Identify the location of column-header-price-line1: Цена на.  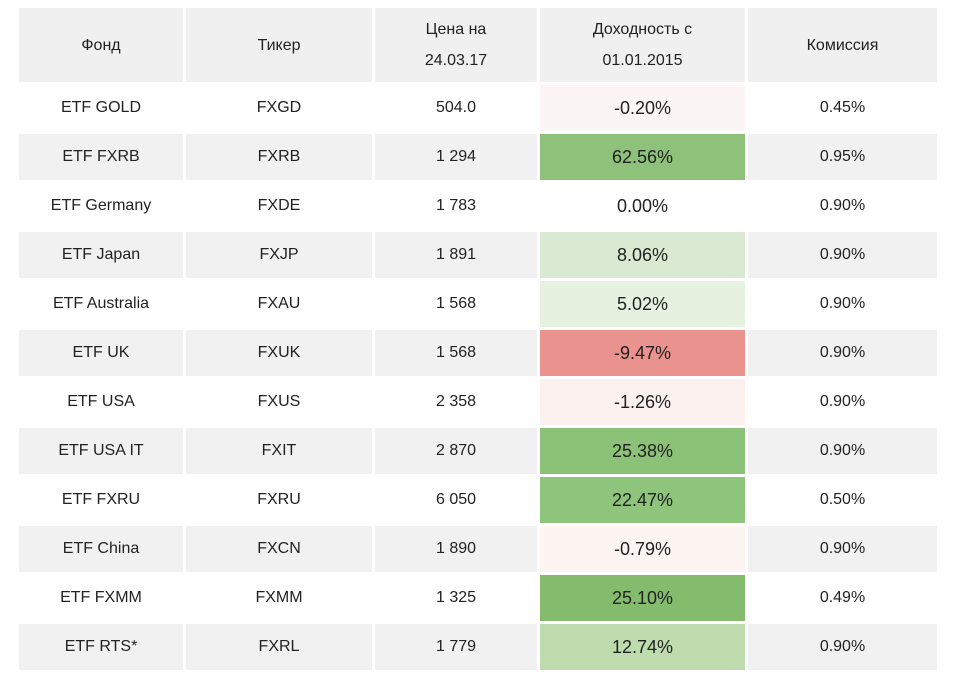
(456, 29).